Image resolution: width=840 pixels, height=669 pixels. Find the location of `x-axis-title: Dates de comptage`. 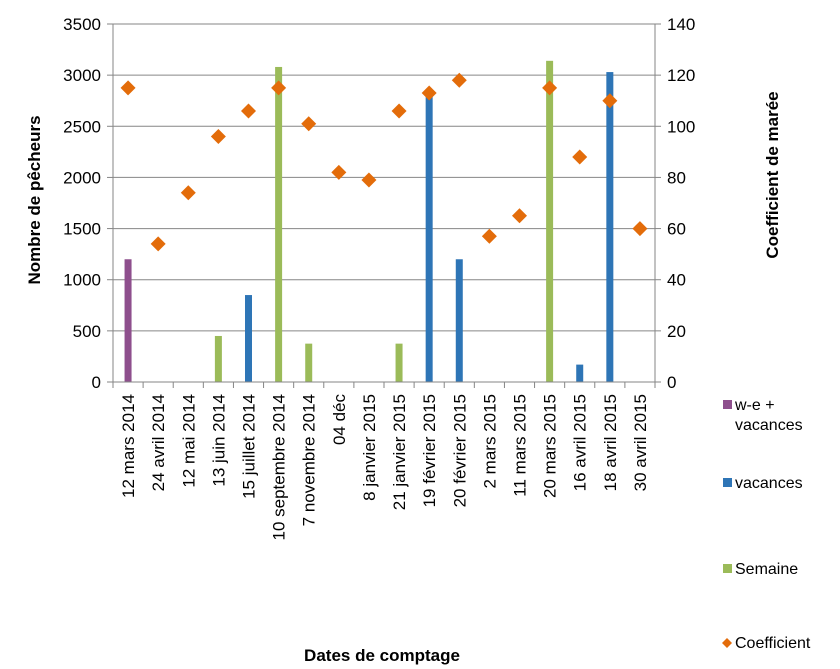

x-axis-title: Dates de comptage is located at coordinates (382, 655).